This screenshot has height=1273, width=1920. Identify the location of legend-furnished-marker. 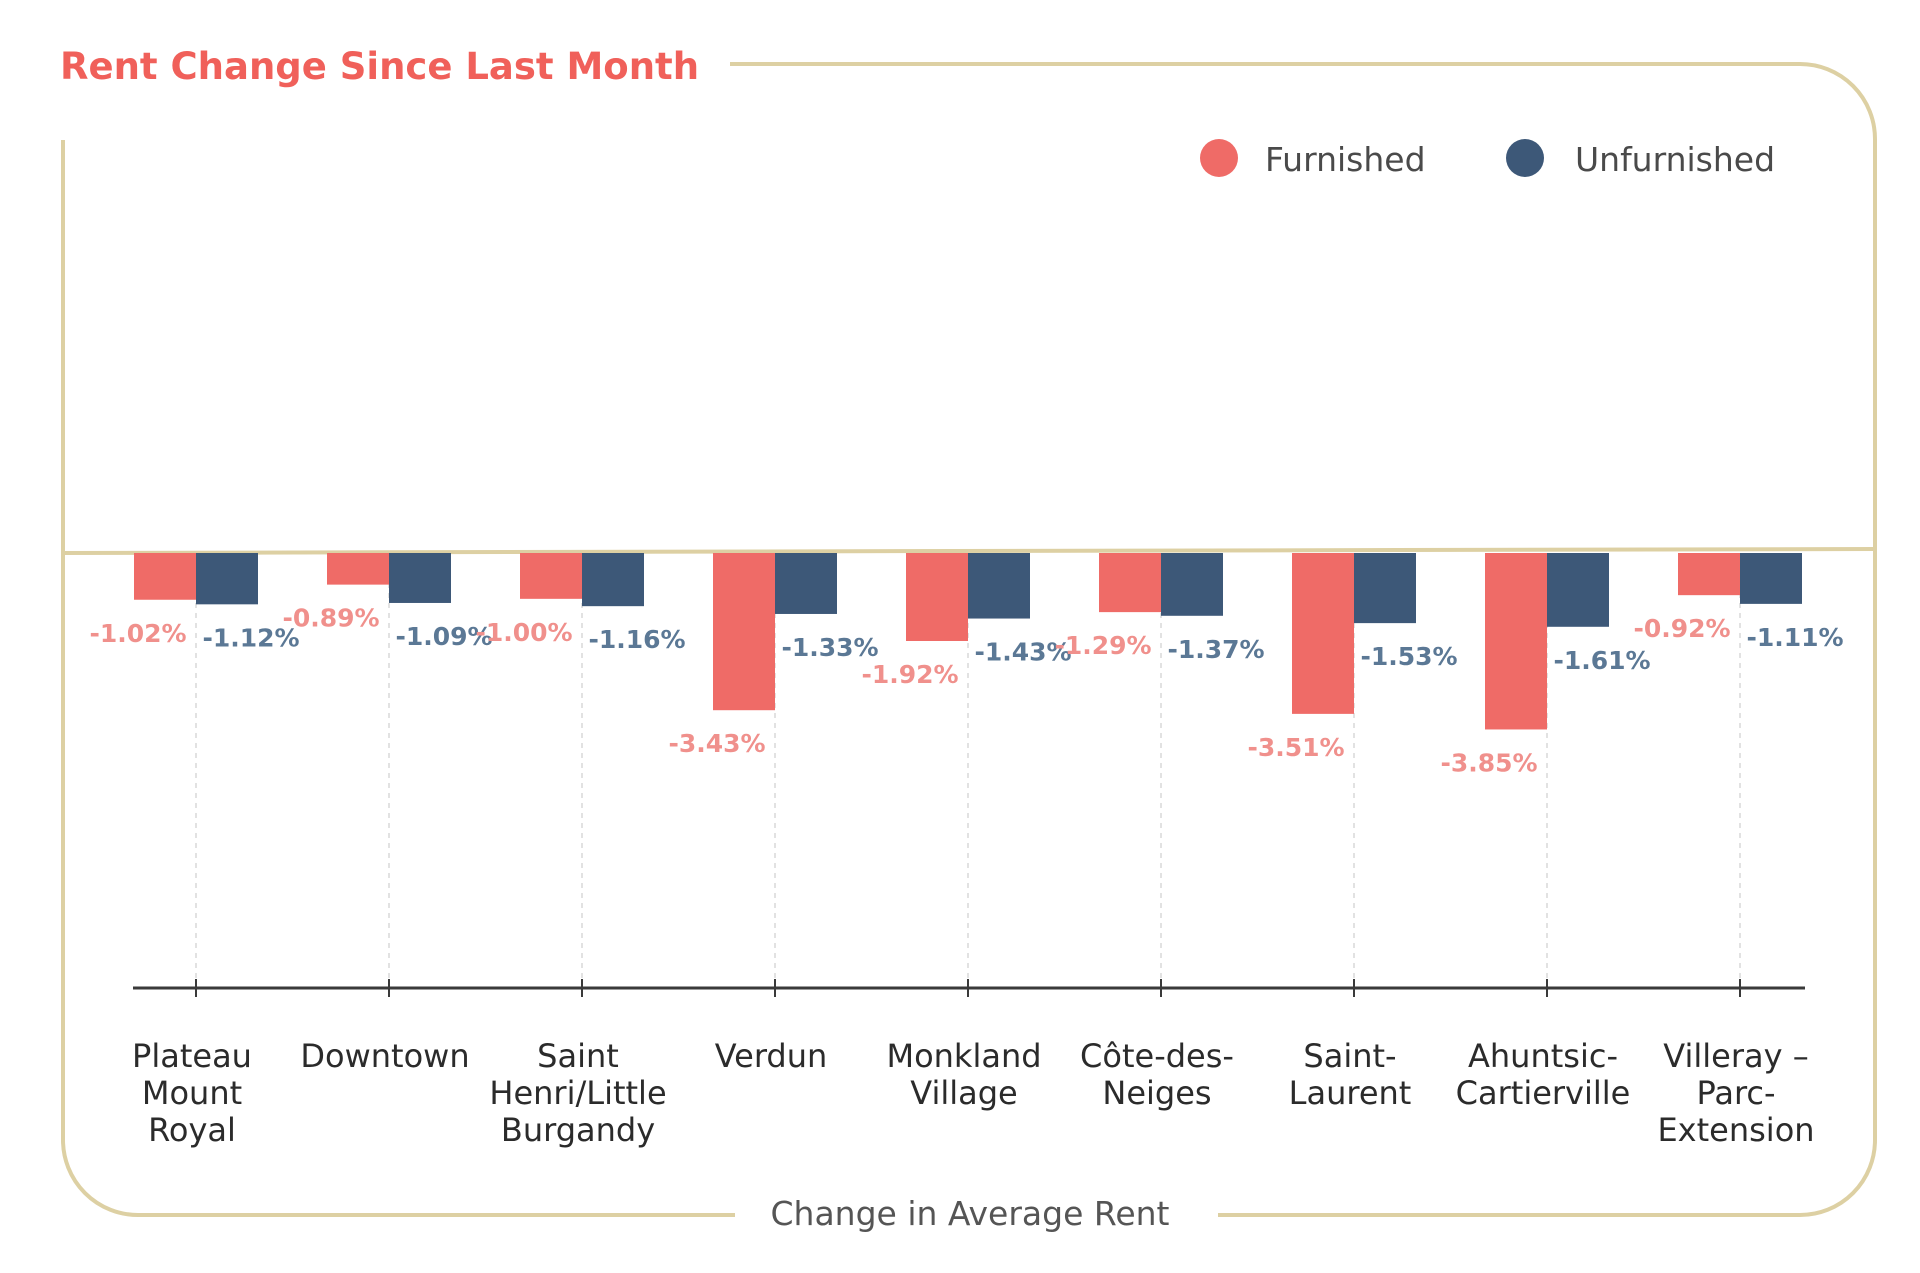
(1219, 158).